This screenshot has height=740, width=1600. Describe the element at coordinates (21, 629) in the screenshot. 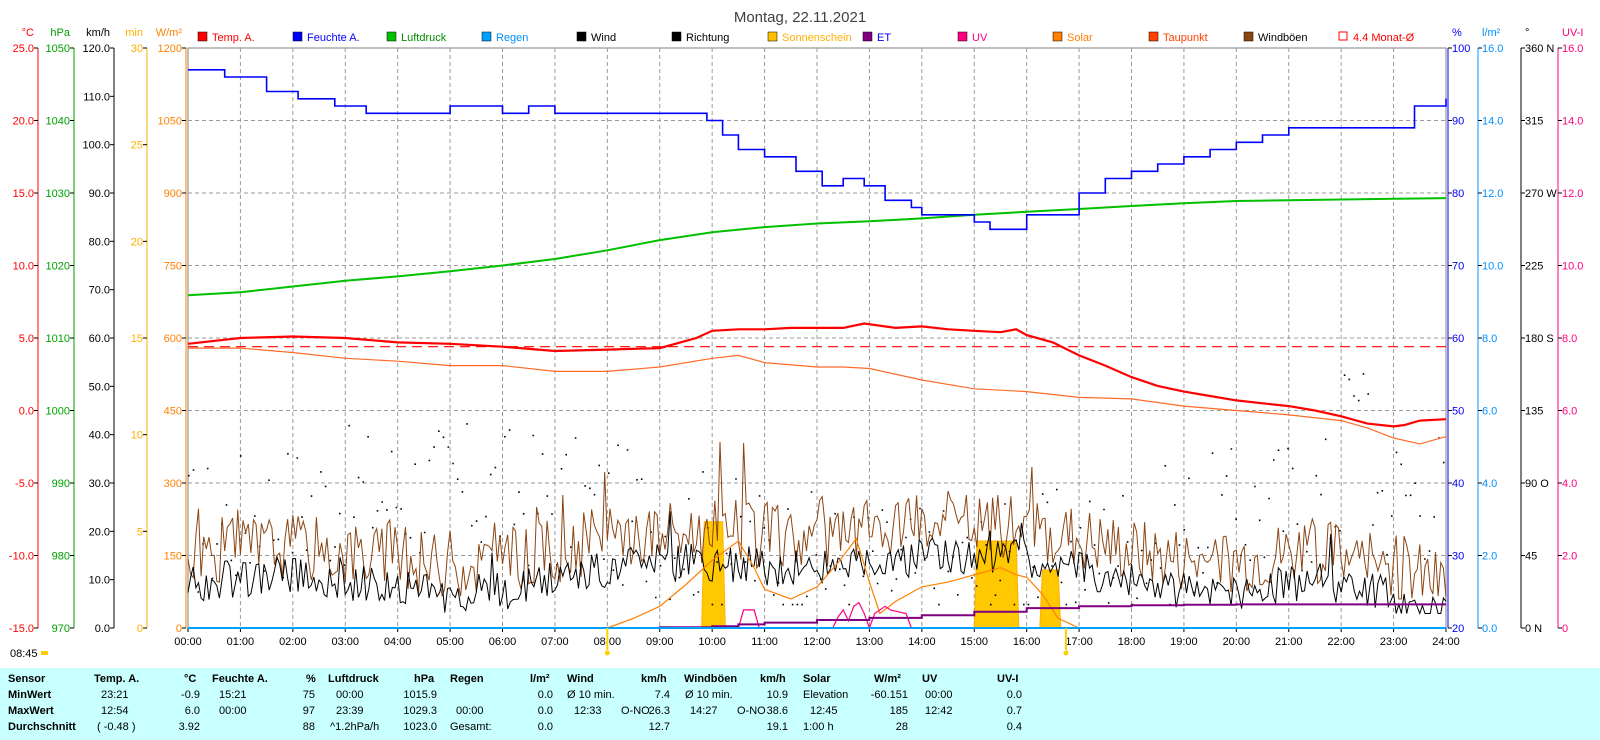

I see `temp-tick-label: -15.0` at that location.